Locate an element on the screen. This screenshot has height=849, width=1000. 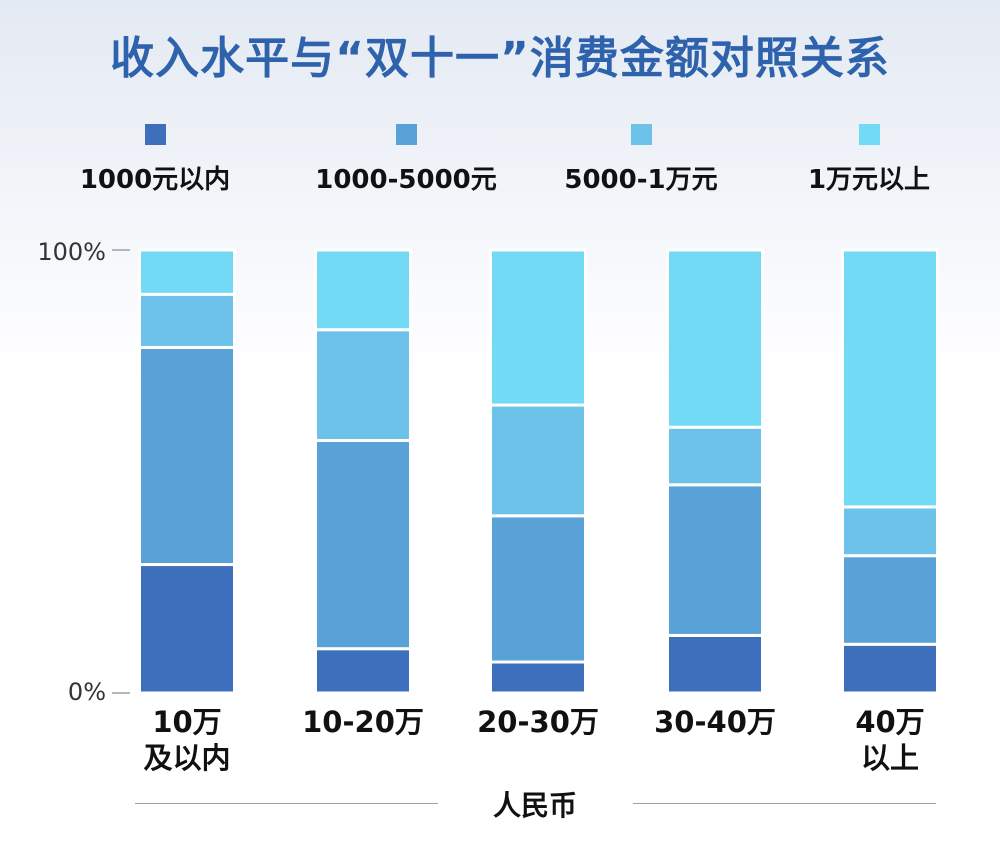
x-category-1-line1: 10-20万 is located at coordinates (363, 722).